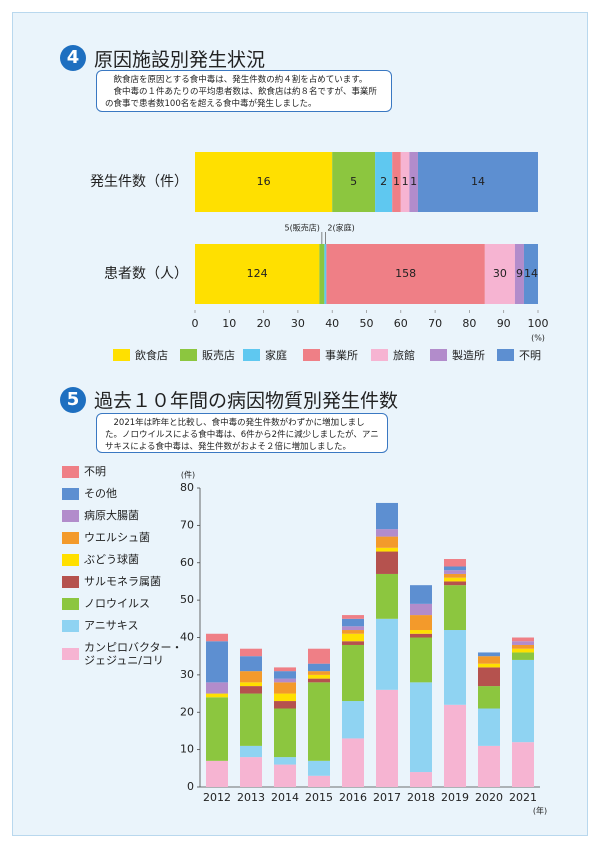  What do you see at coordinates (421, 797) in the screenshot?
I see `x-tick-label: 2018` at bounding box center [421, 797].